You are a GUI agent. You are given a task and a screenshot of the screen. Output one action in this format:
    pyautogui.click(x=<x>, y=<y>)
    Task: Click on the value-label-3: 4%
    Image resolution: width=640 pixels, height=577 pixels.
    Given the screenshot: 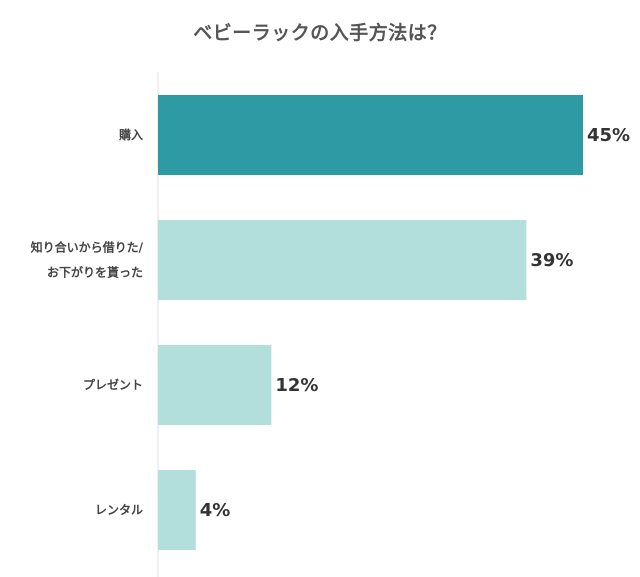 What is the action you would take?
    pyautogui.click(x=215, y=510)
    